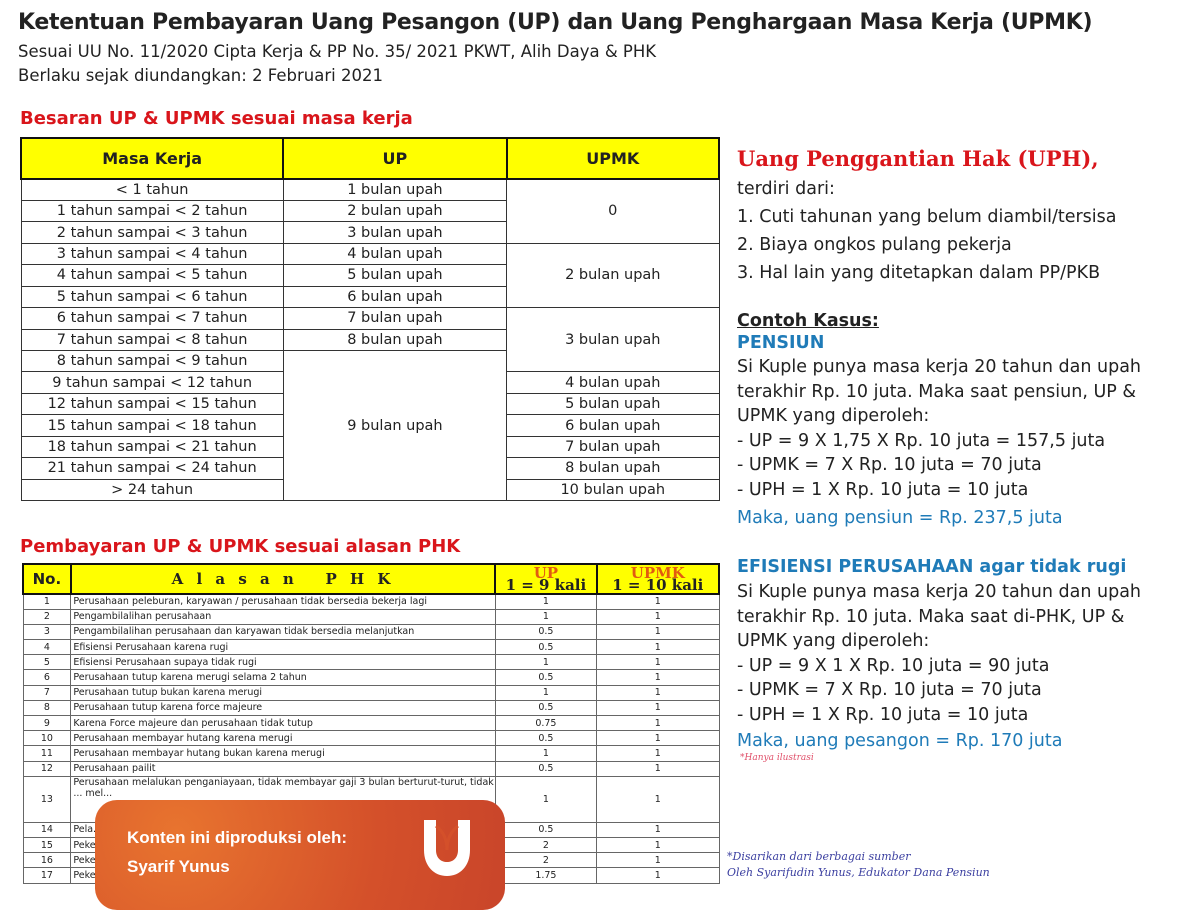  What do you see at coordinates (613, 158) in the screenshot?
I see `col-upmk: UPMK` at bounding box center [613, 158].